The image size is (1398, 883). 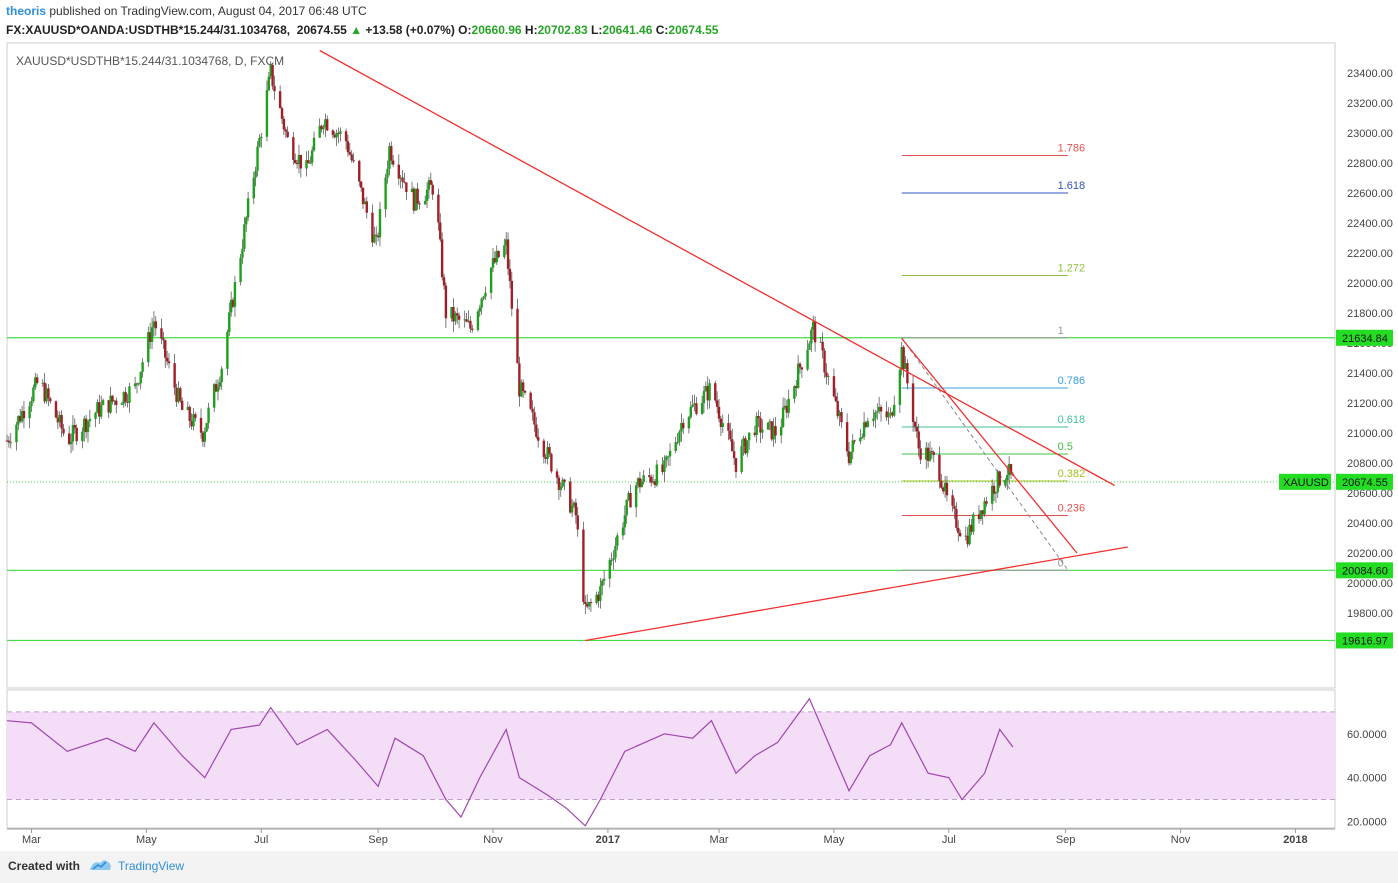 What do you see at coordinates (151, 866) in the screenshot?
I see `tradingview-link: TradingView` at bounding box center [151, 866].